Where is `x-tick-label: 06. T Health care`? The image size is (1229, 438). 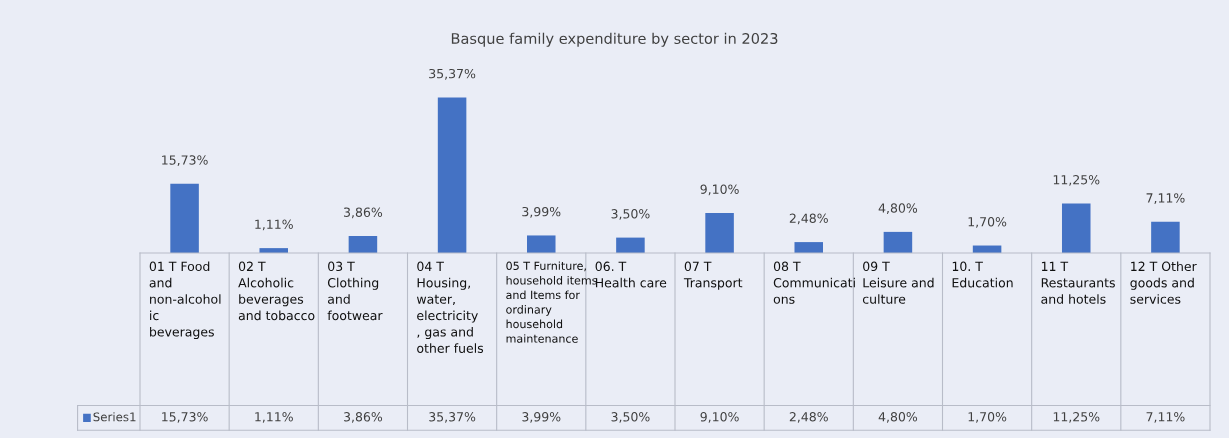 x-tick-label: 06. T Health care is located at coordinates (631, 274).